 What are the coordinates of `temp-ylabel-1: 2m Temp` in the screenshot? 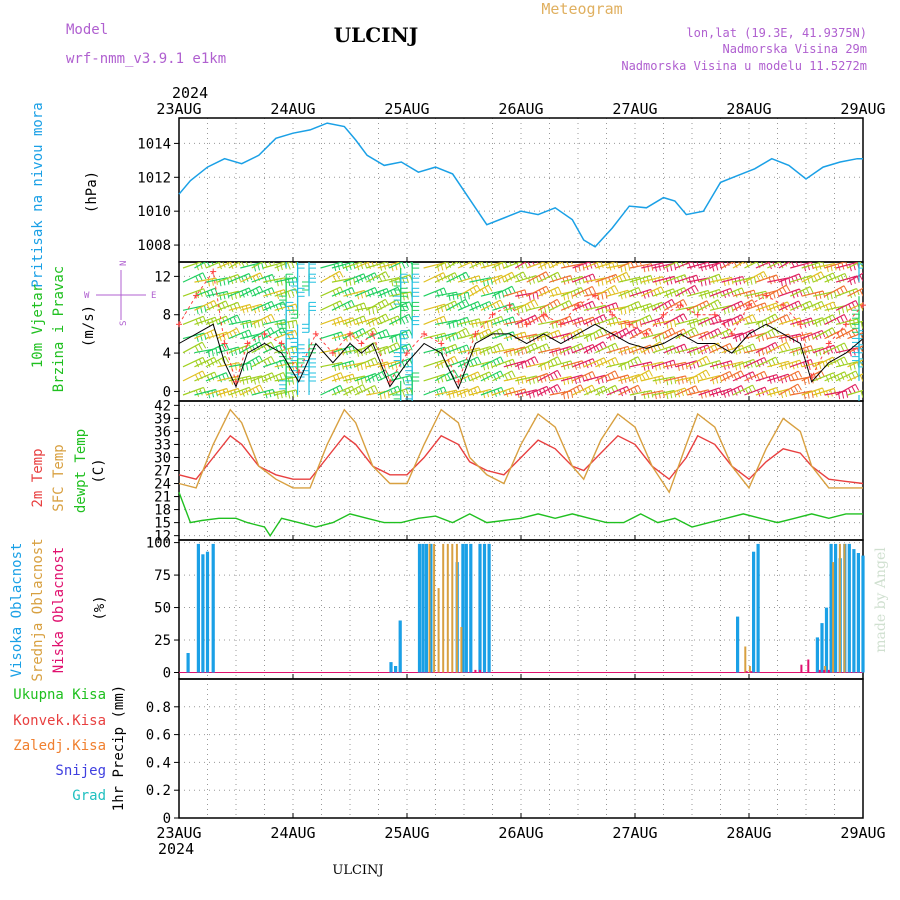 It's located at (38, 477).